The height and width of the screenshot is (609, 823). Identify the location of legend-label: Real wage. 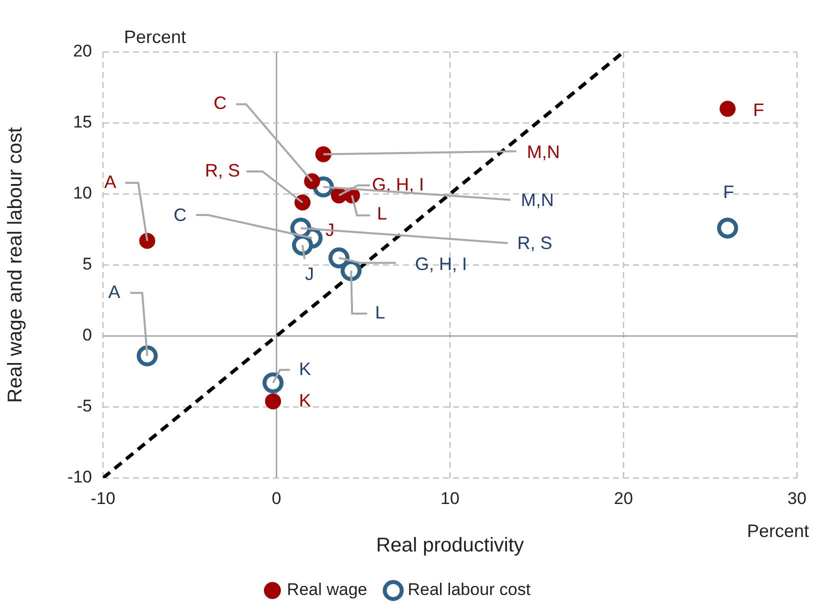
(327, 590).